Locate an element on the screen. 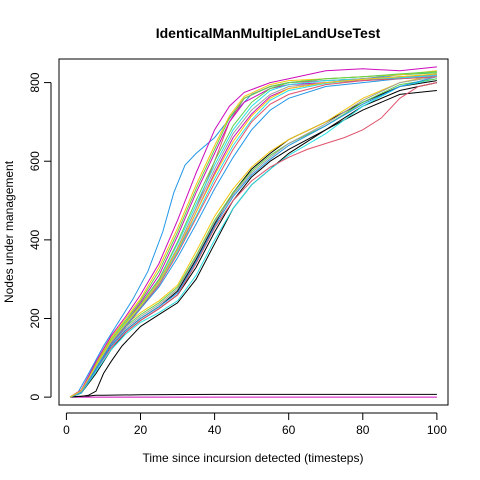 Image resolution: width=480 pixels, height=480 pixels. y-tick-label: 600 is located at coordinates (35, 161).